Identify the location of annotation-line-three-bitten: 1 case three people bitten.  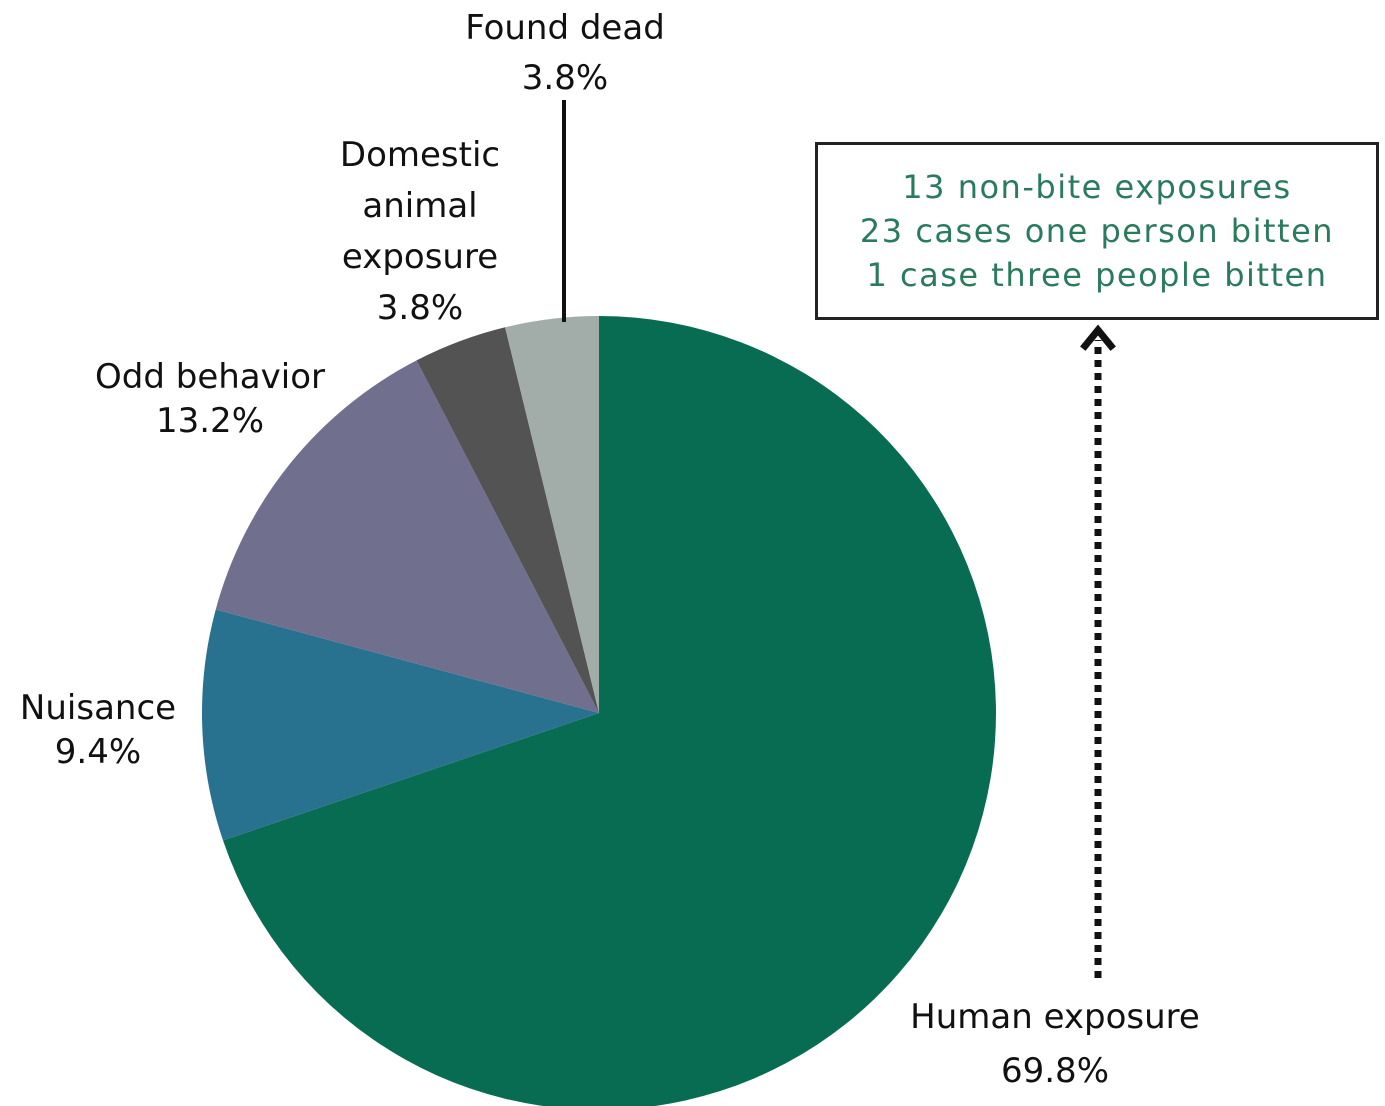
(1097, 275).